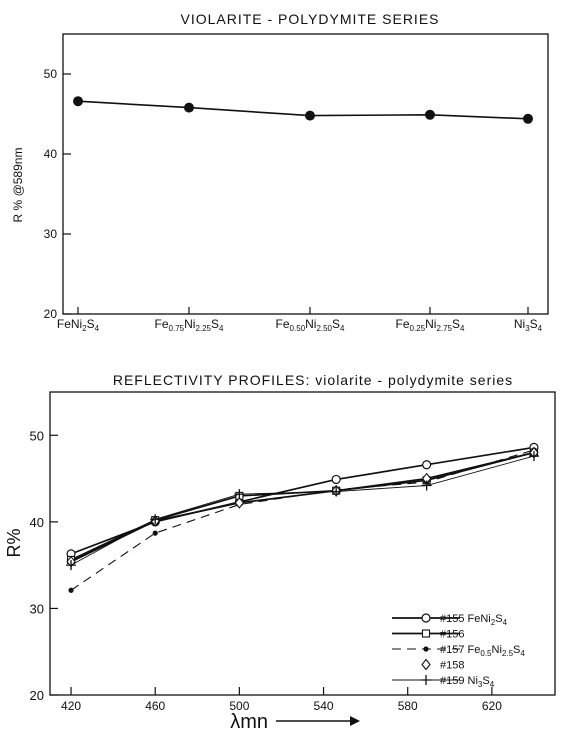 The width and height of the screenshot is (571, 737). Describe the element at coordinates (37, 608) in the screenshot. I see `chart2-y-tick-label: 30` at that location.